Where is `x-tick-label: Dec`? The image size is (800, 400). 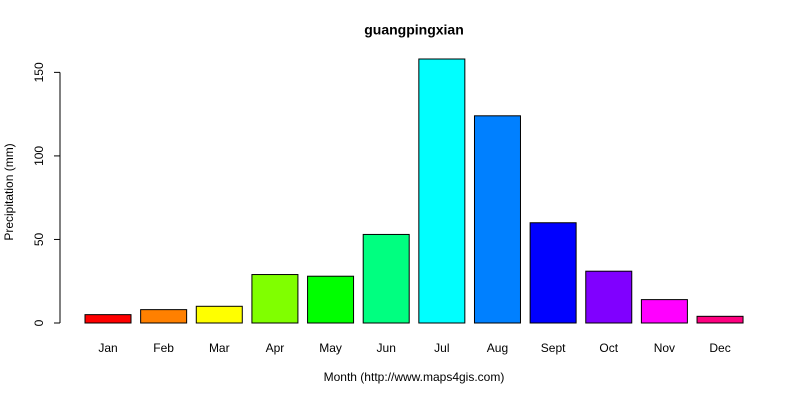
x-tick-label: Dec is located at coordinates (719, 348).